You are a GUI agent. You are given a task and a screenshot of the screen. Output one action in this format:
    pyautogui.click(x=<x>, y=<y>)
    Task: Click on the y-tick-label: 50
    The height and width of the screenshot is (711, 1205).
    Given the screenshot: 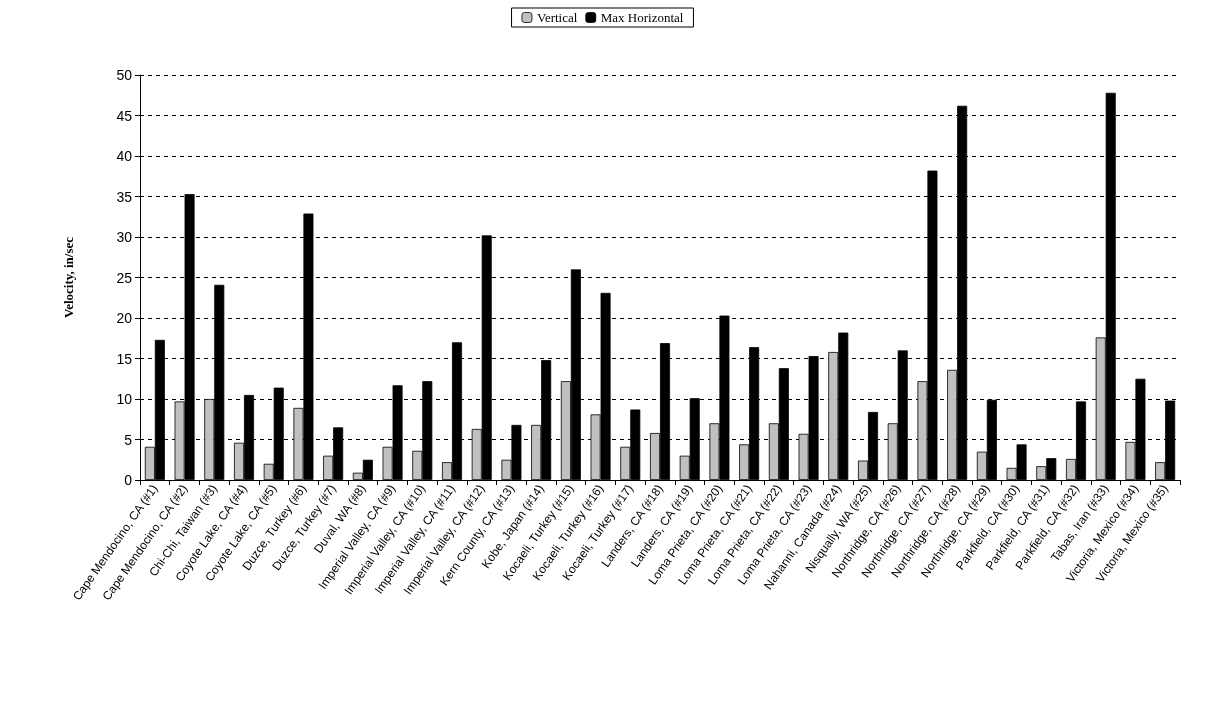 What is the action you would take?
    pyautogui.click(x=124, y=75)
    